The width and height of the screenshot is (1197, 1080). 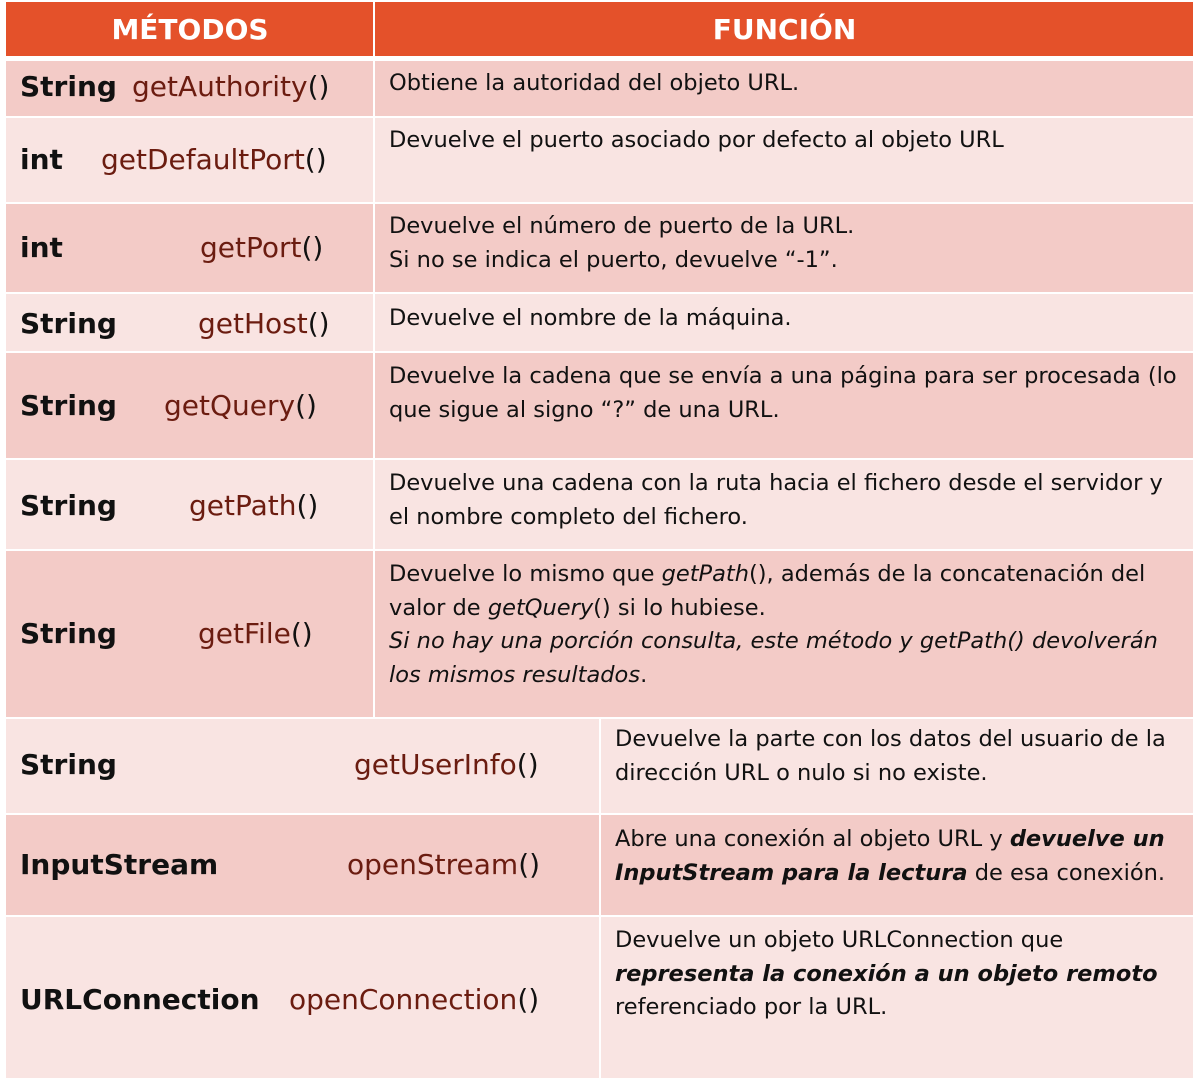 What do you see at coordinates (231, 86) in the screenshot?
I see `method-name: getAuthority()` at bounding box center [231, 86].